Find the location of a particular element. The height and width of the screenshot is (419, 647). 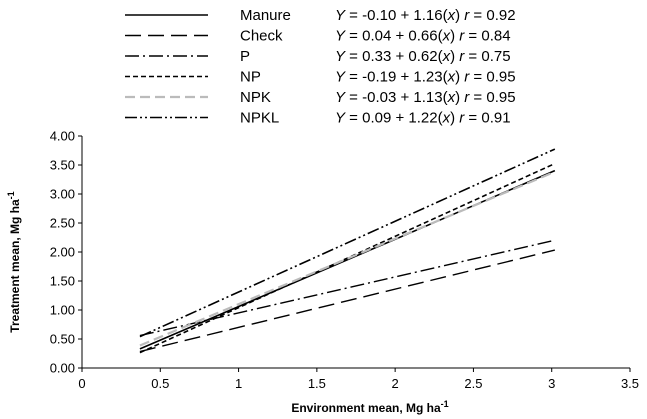

y-tick-label: 2.00 is located at coordinates (62, 252).